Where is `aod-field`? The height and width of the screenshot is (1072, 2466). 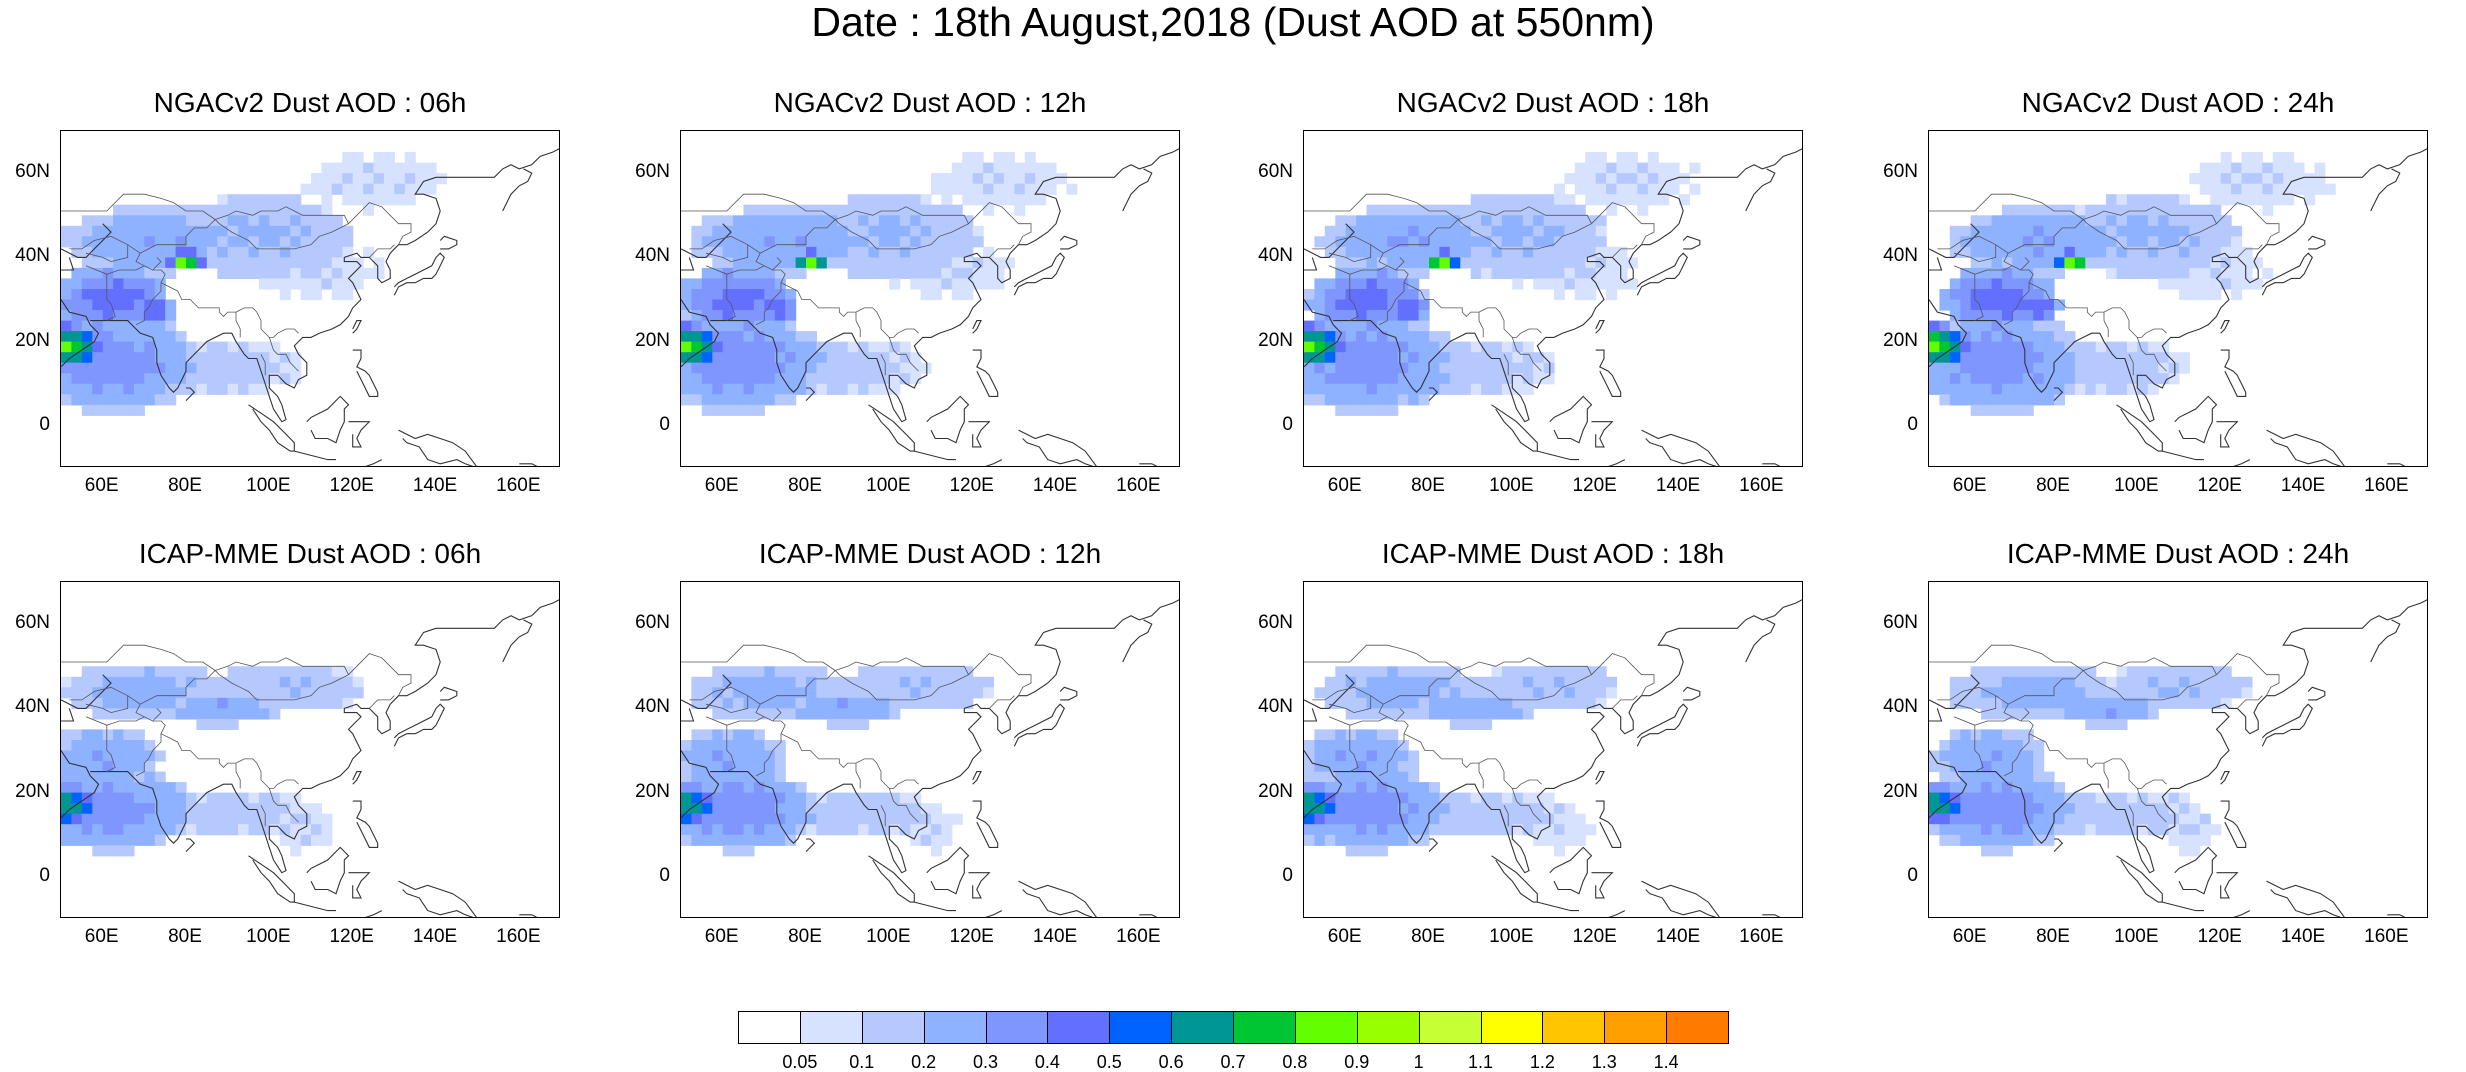 aod-field is located at coordinates (2132, 284).